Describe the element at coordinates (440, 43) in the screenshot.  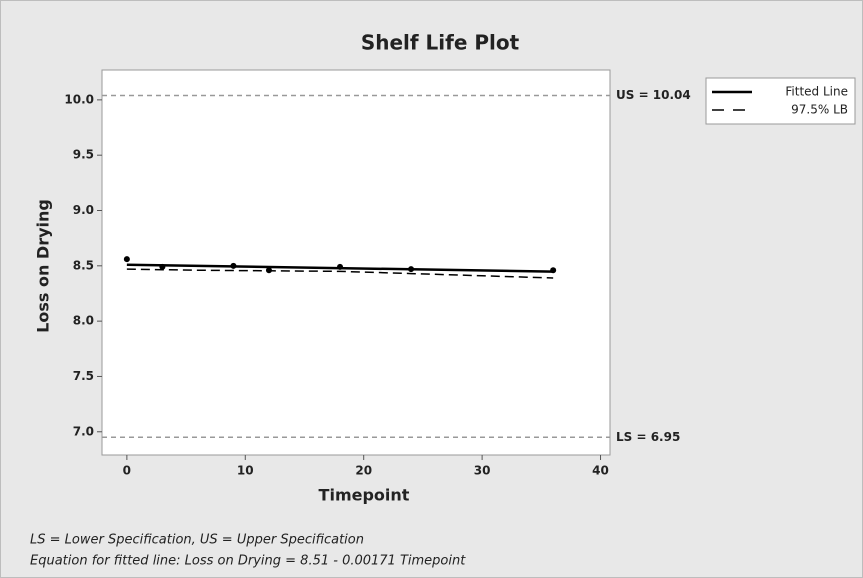
I see `chart-title: Shelf Life Plot` at that location.